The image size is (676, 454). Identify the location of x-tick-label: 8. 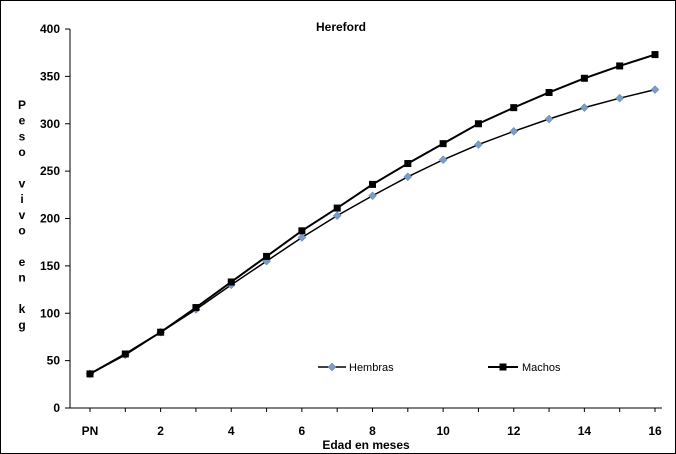
(372, 431).